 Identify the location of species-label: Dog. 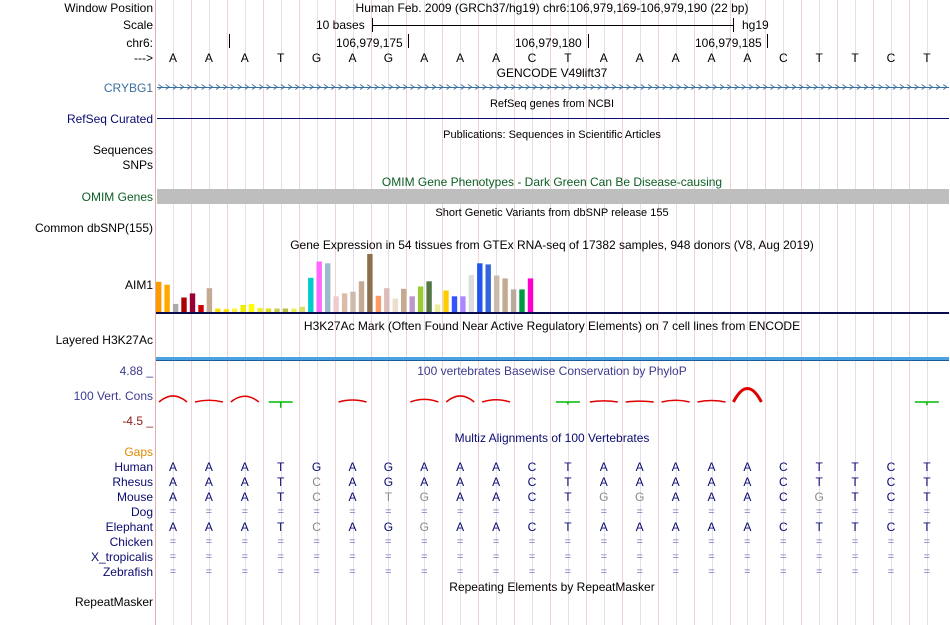
(141, 512).